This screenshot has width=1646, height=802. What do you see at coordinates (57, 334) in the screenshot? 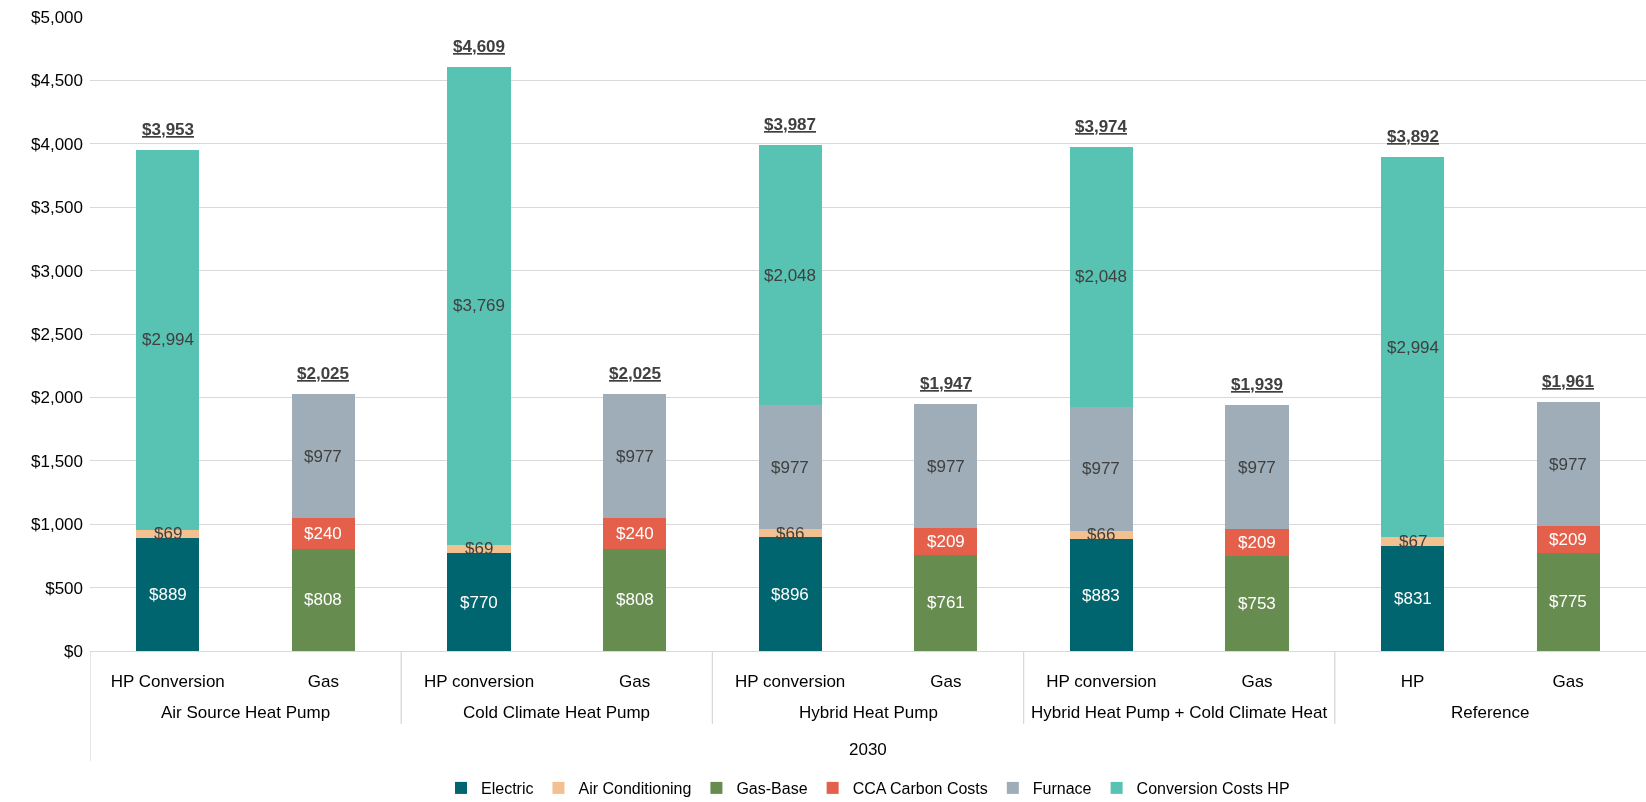
I see `y-tick-label: $2,500` at bounding box center [57, 334].